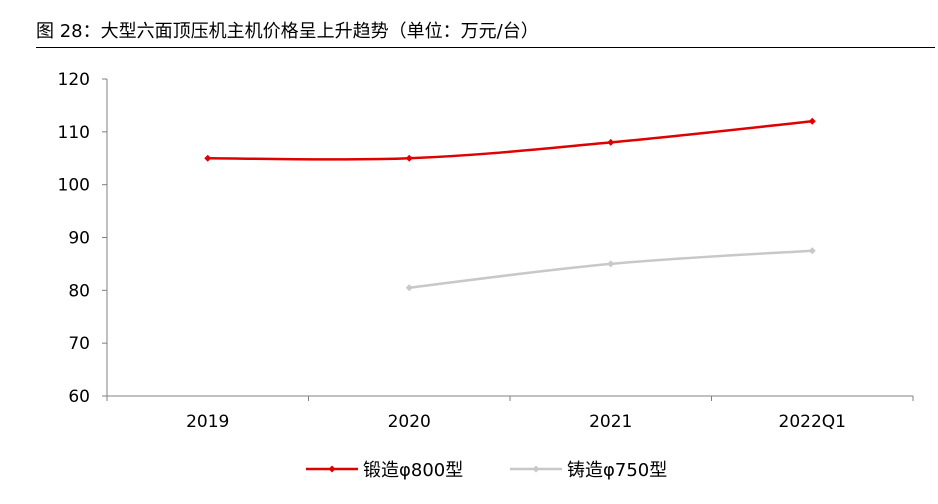 The height and width of the screenshot is (504, 938). I want to click on legend-label: 锻造φ800型, so click(413, 470).